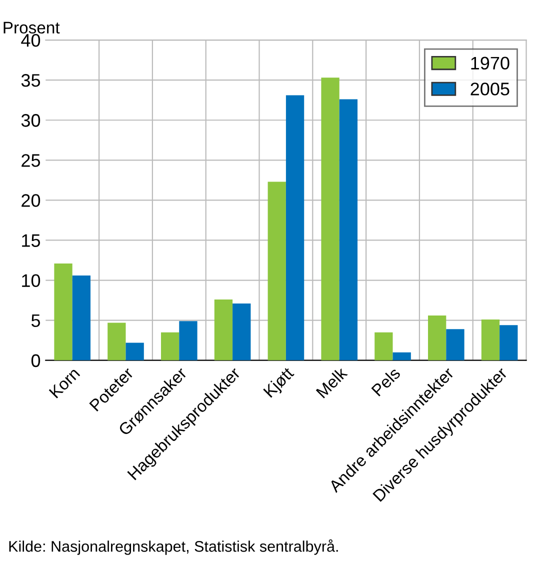 The image size is (537, 572). Describe the element at coordinates (490, 63) in the screenshot. I see `legend-label: 1970` at that location.